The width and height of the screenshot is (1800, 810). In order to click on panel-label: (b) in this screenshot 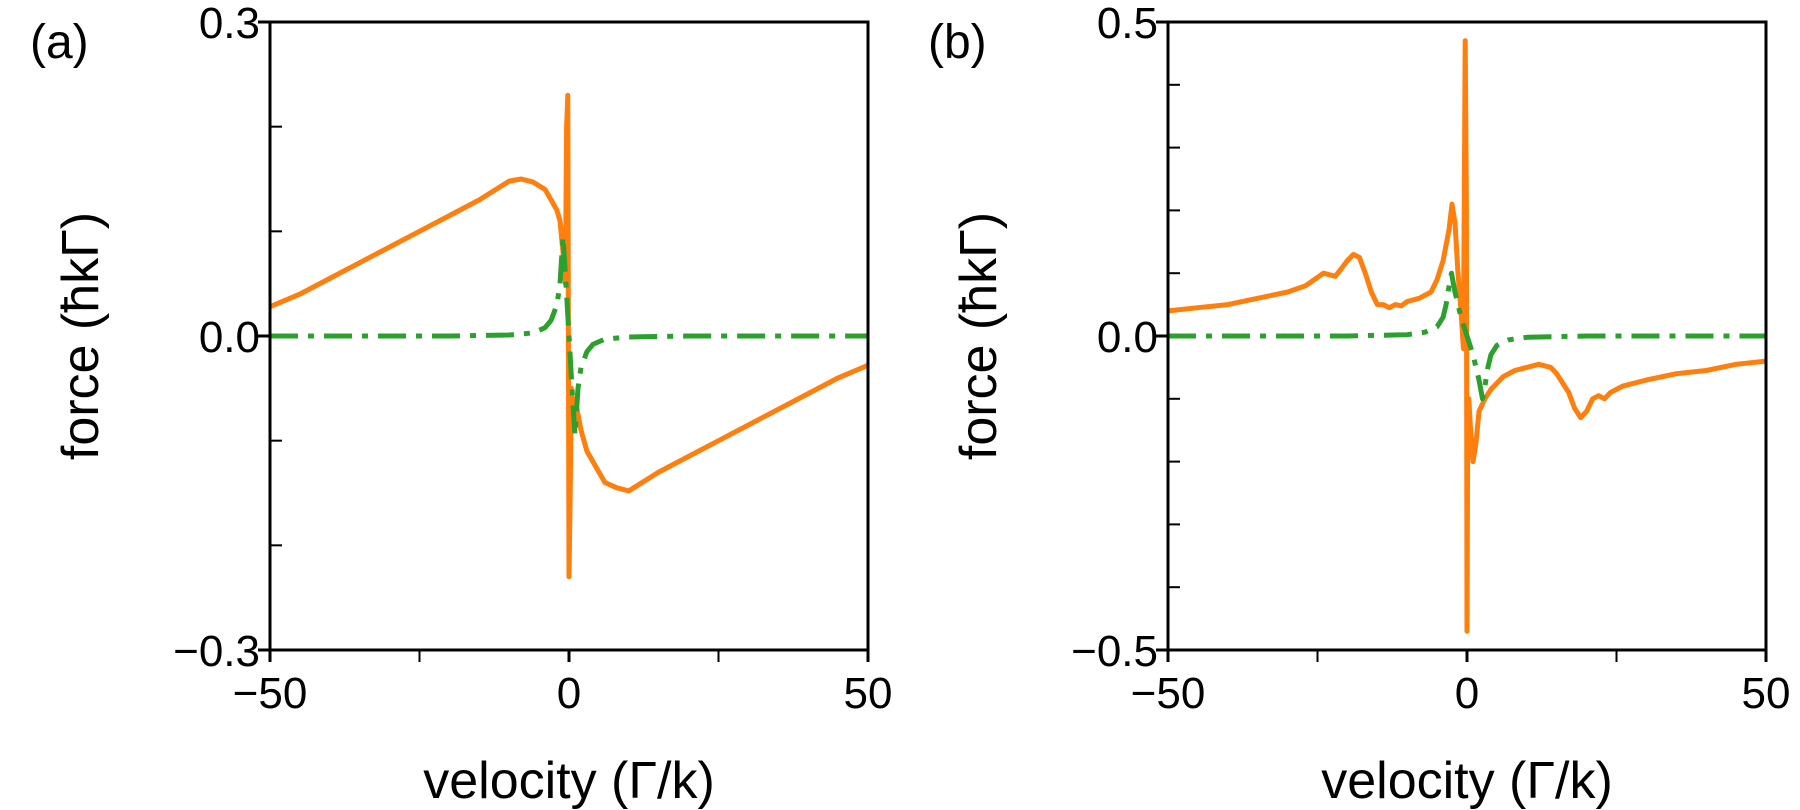, I will do `click(957, 42)`.